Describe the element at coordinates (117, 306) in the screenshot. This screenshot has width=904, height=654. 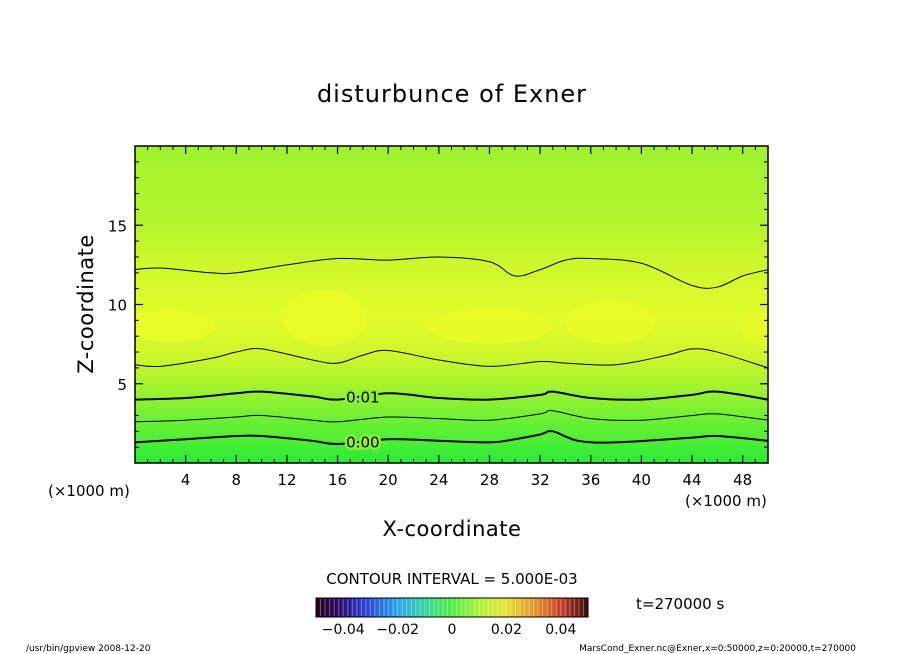
I see `y-tick-label: 10` at that location.